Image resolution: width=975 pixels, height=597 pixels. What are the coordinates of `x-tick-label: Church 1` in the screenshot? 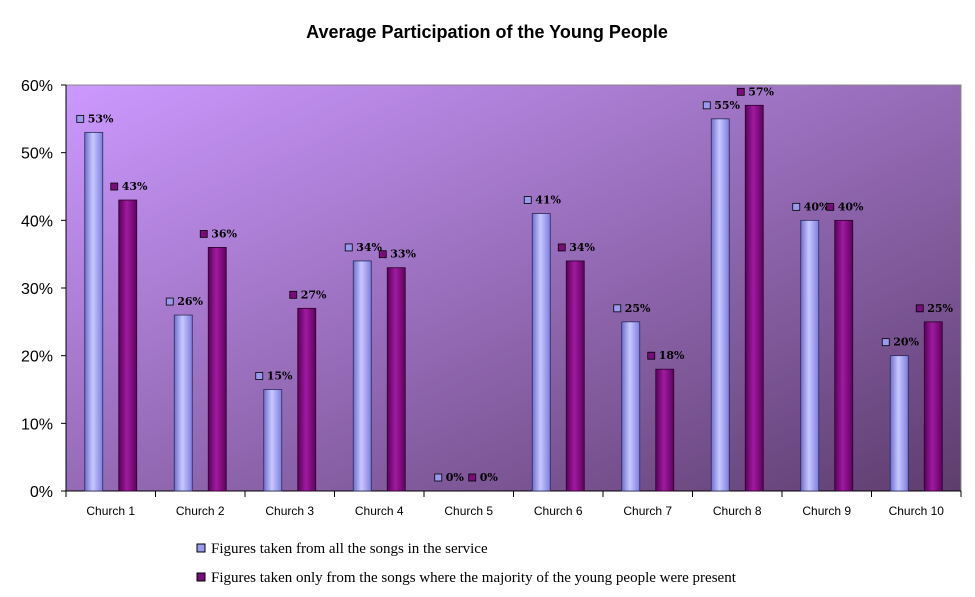 It's located at (110, 511).